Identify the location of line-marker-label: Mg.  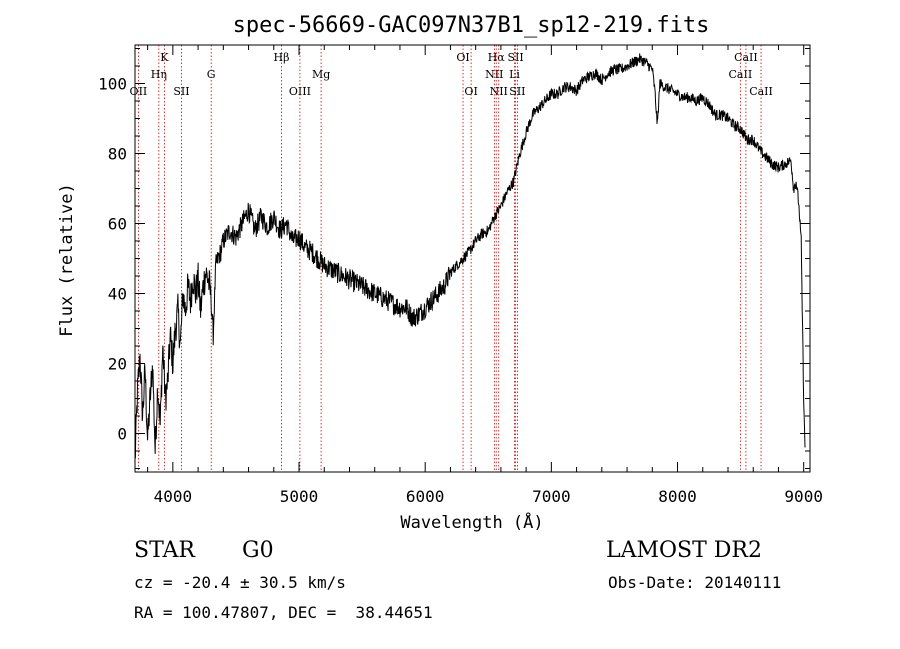
(321, 74).